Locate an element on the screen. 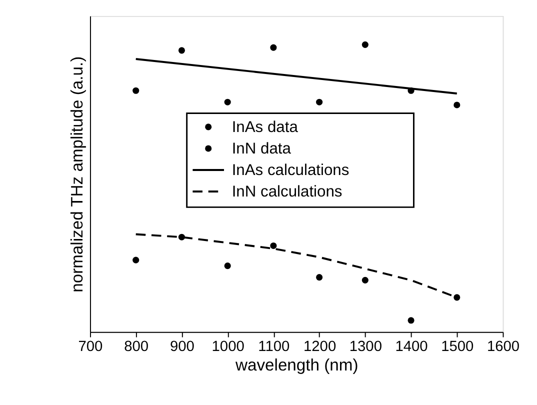 This screenshot has width=537, height=405. legend-label: InN calculations is located at coordinates (287, 191).